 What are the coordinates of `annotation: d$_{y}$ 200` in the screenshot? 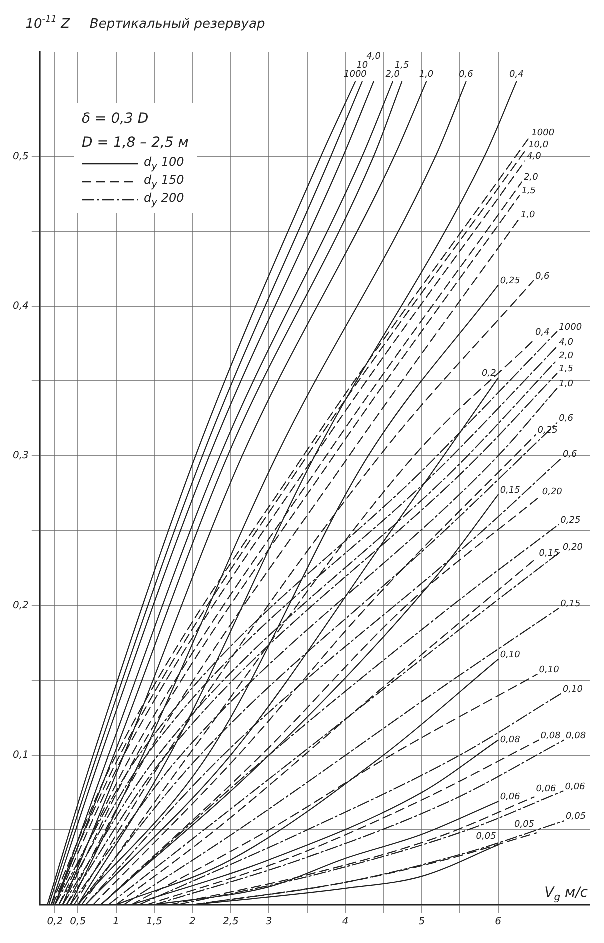 It's located at (164, 200).